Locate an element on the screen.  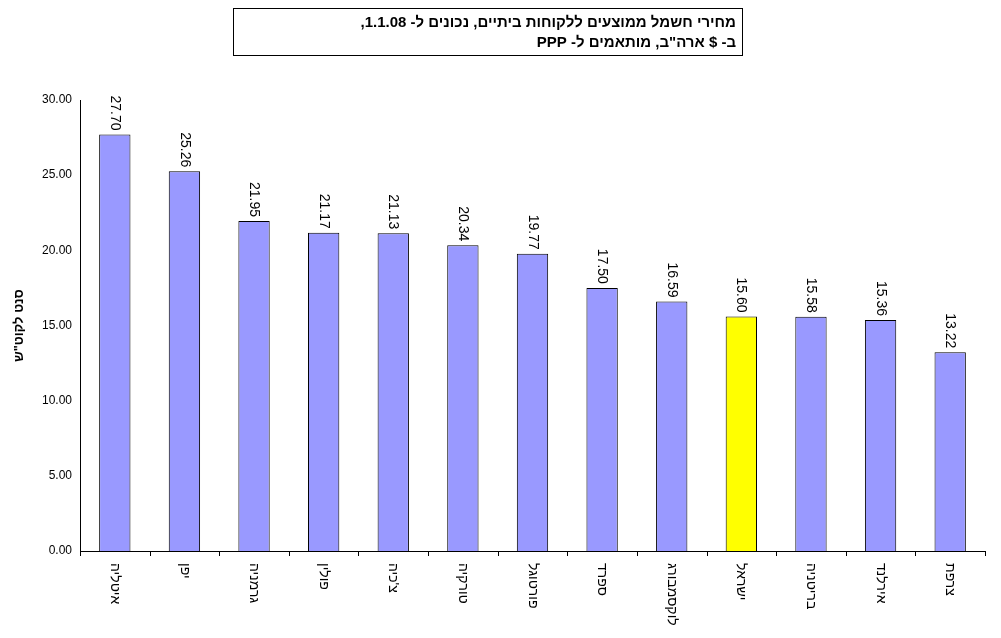
chart-title: מחירי חשמל ממוצעים ללקוחות ביתיים, נכונים ל- 1.1.08, ב- $ ארה"ב, מותאמים ל- PPP is located at coordinates (488, 32).